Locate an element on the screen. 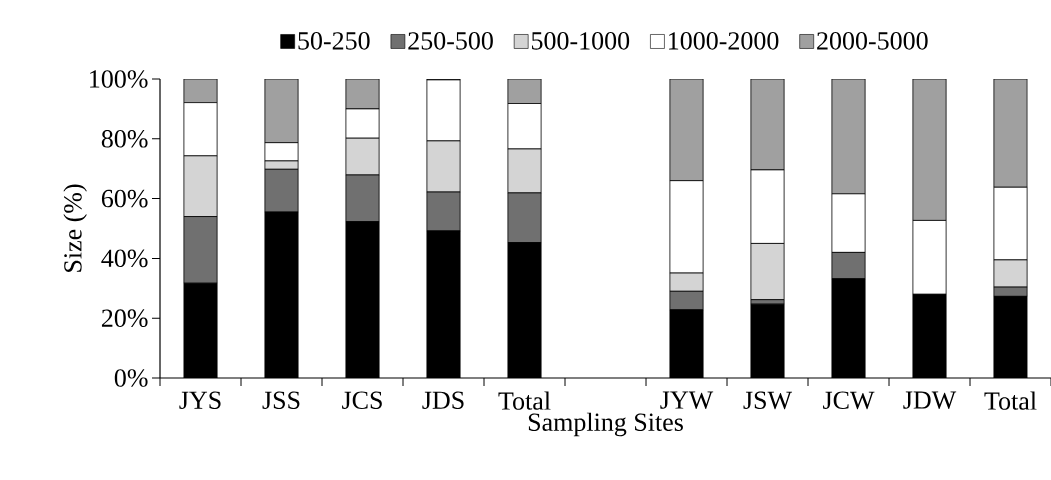  y-tick-label: 40% is located at coordinates (124, 258).